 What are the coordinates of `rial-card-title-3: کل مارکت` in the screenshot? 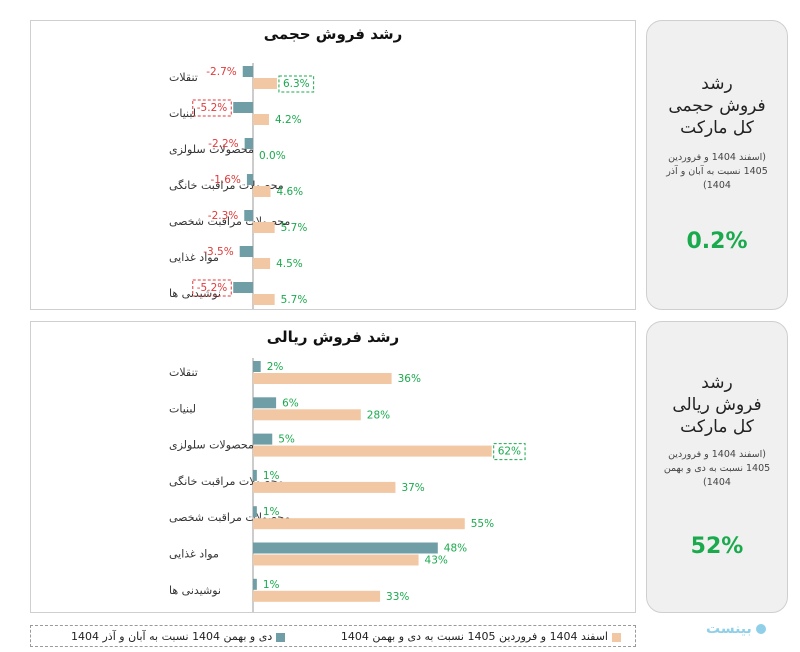 It's located at (717, 427).